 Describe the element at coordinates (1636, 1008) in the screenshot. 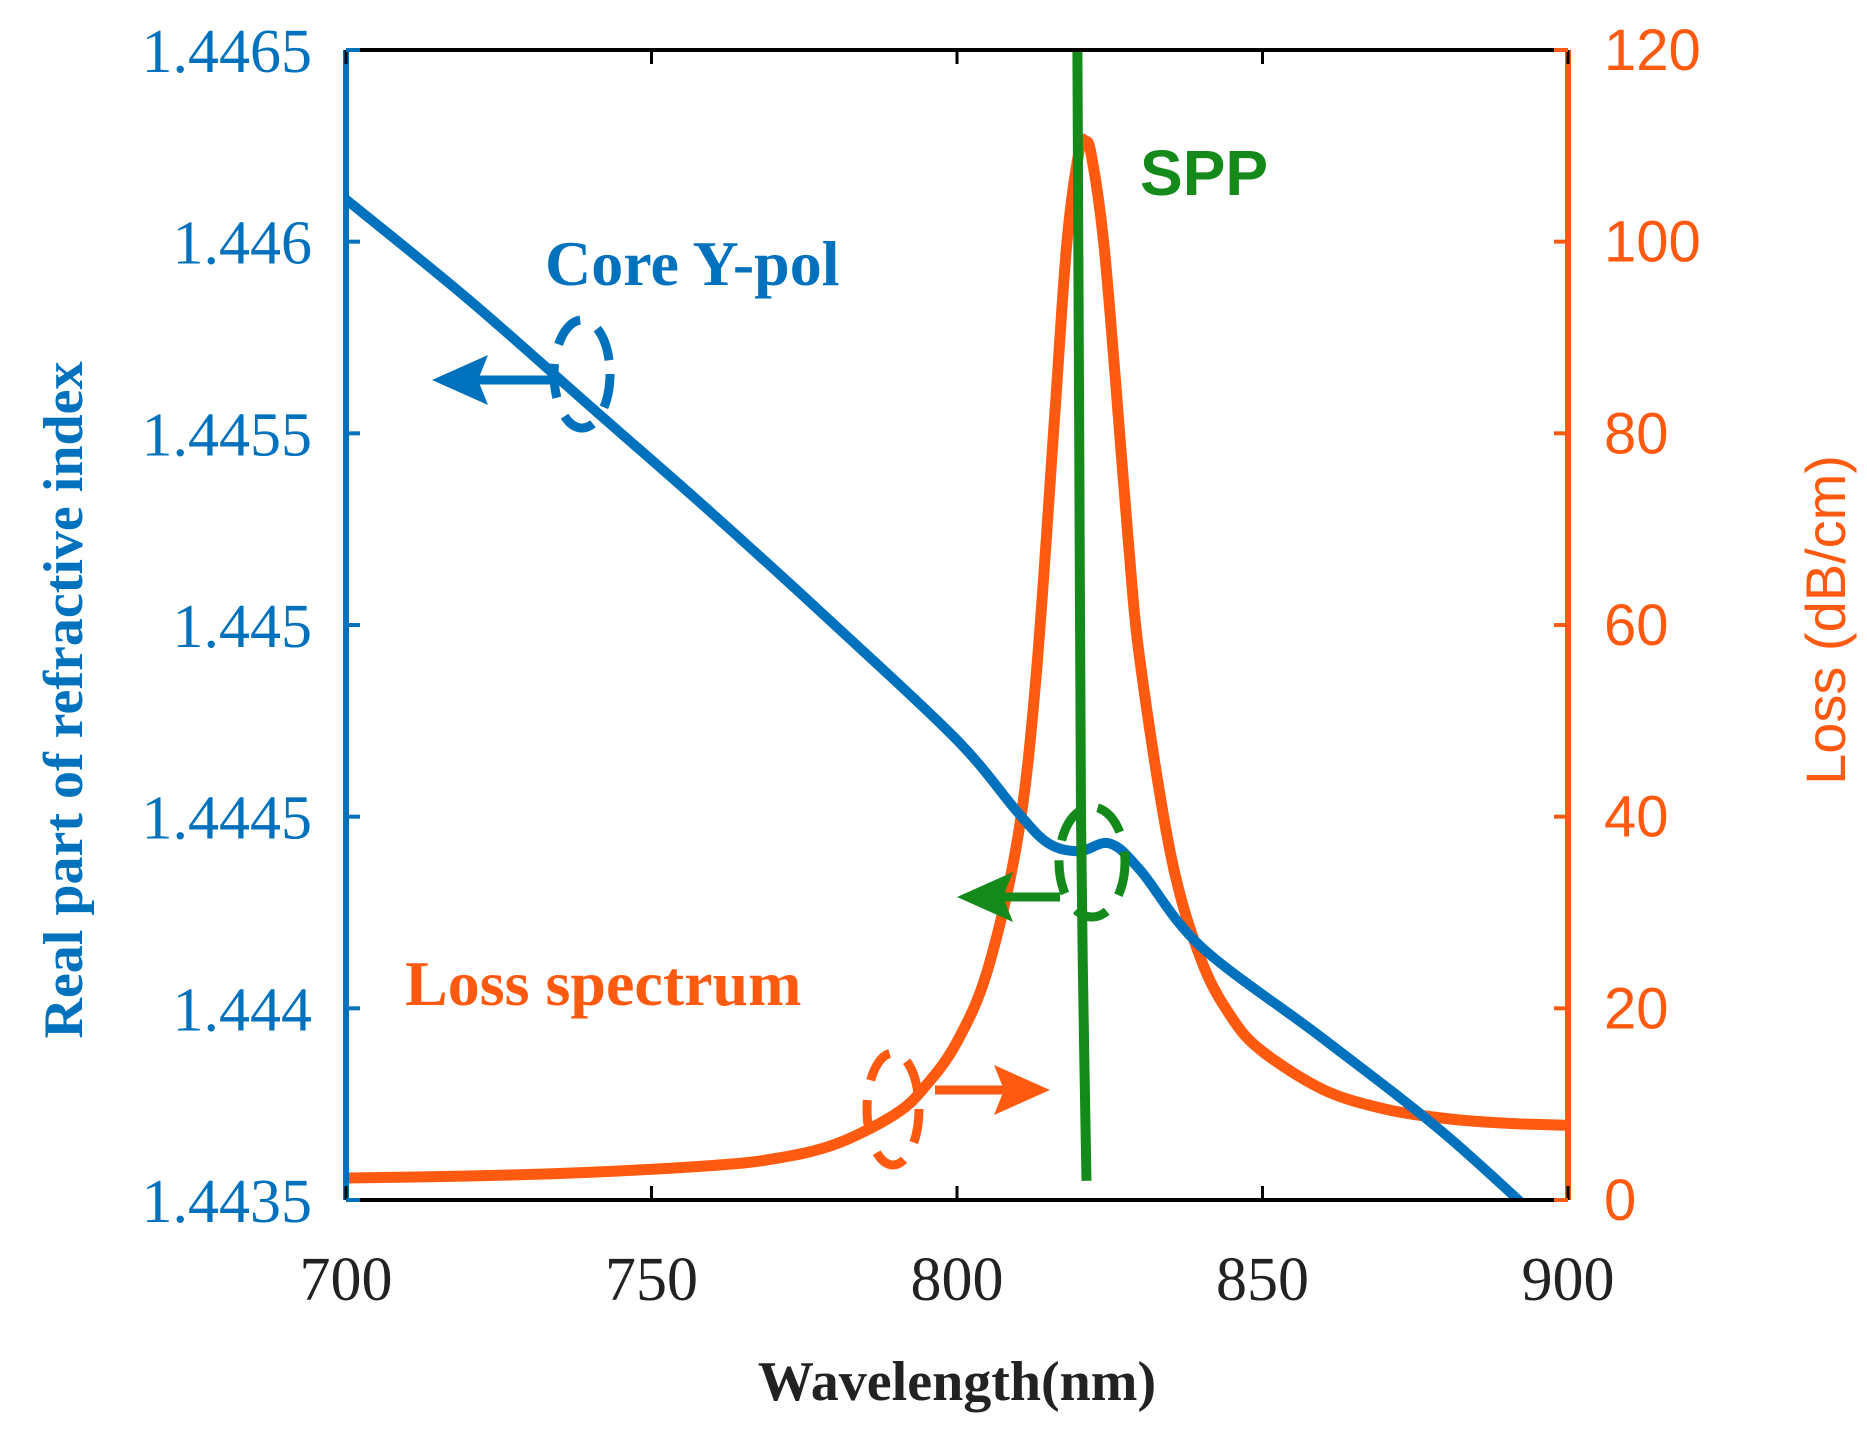

I see `right-tick-label: 20` at that location.